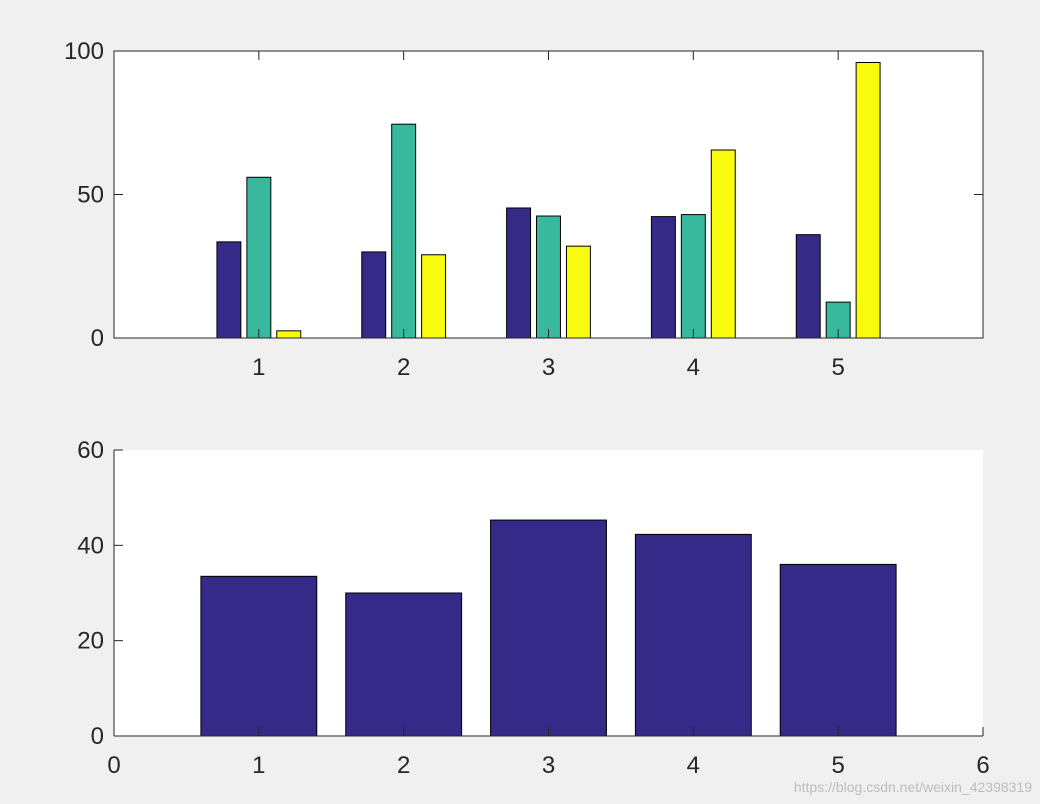  Describe the element at coordinates (84, 51) in the screenshot. I see `y-tick-label: 100` at that location.